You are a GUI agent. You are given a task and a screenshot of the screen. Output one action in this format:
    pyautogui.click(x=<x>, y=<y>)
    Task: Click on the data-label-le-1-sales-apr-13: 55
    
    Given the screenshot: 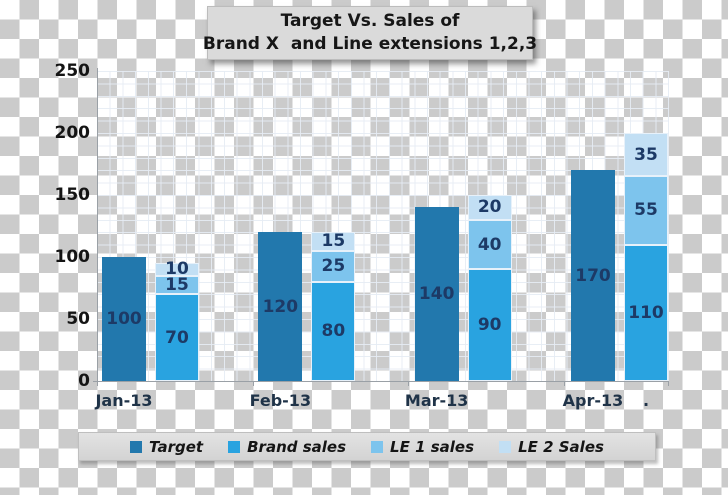 What is the action you would take?
    pyautogui.click(x=646, y=210)
    